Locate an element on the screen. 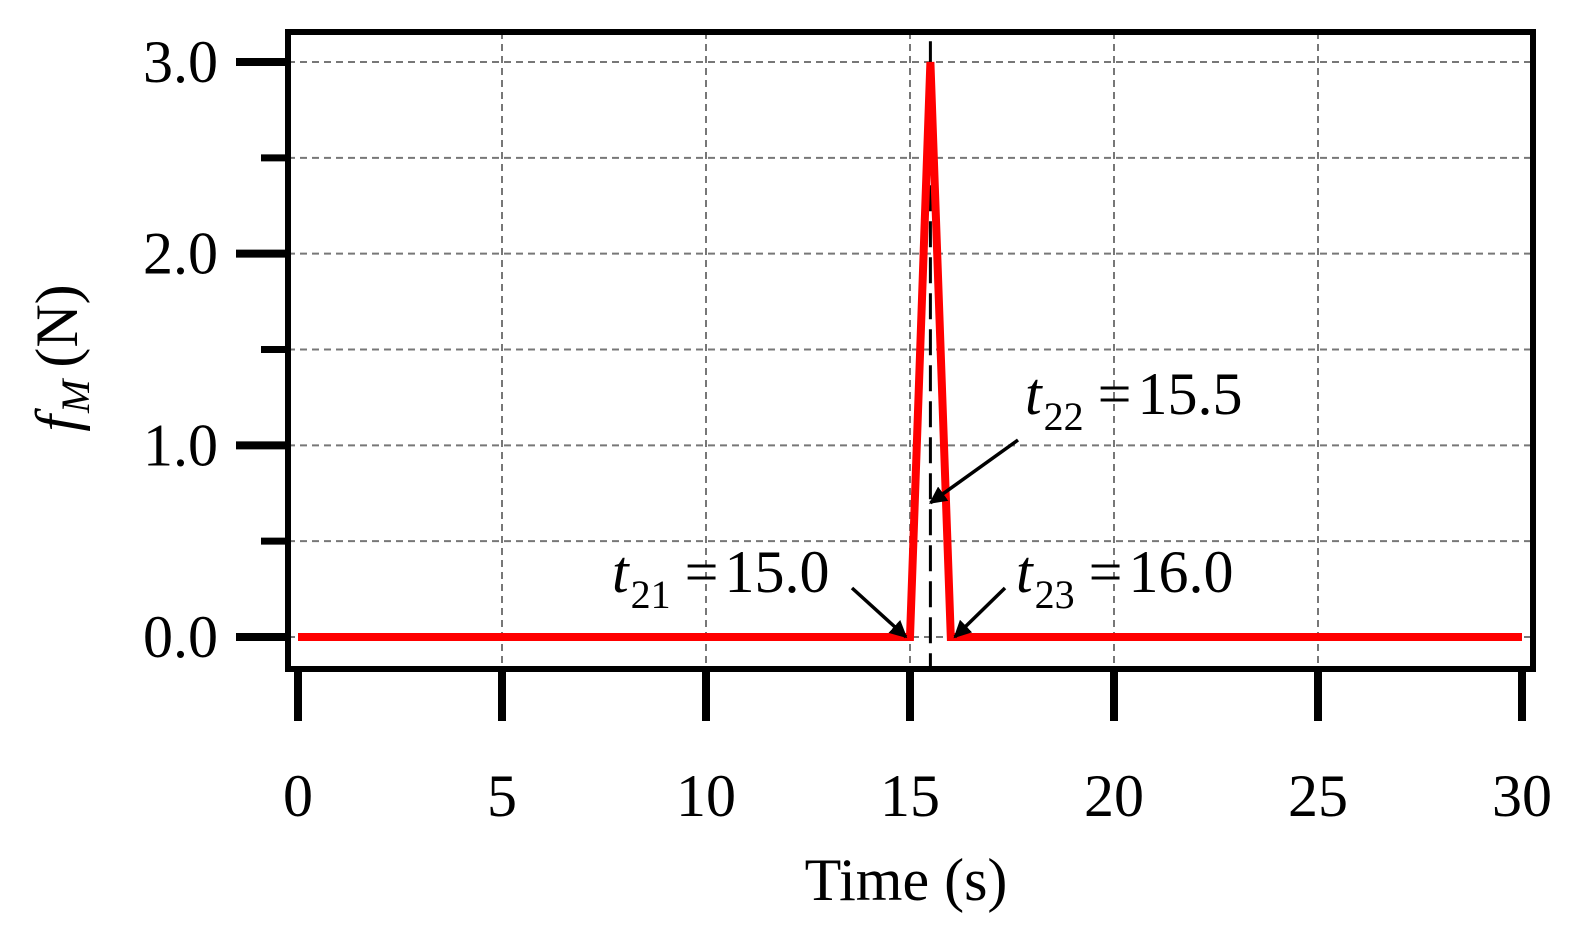 This screenshot has height=941, width=1580. annotation-value: 15.0 is located at coordinates (777, 572).